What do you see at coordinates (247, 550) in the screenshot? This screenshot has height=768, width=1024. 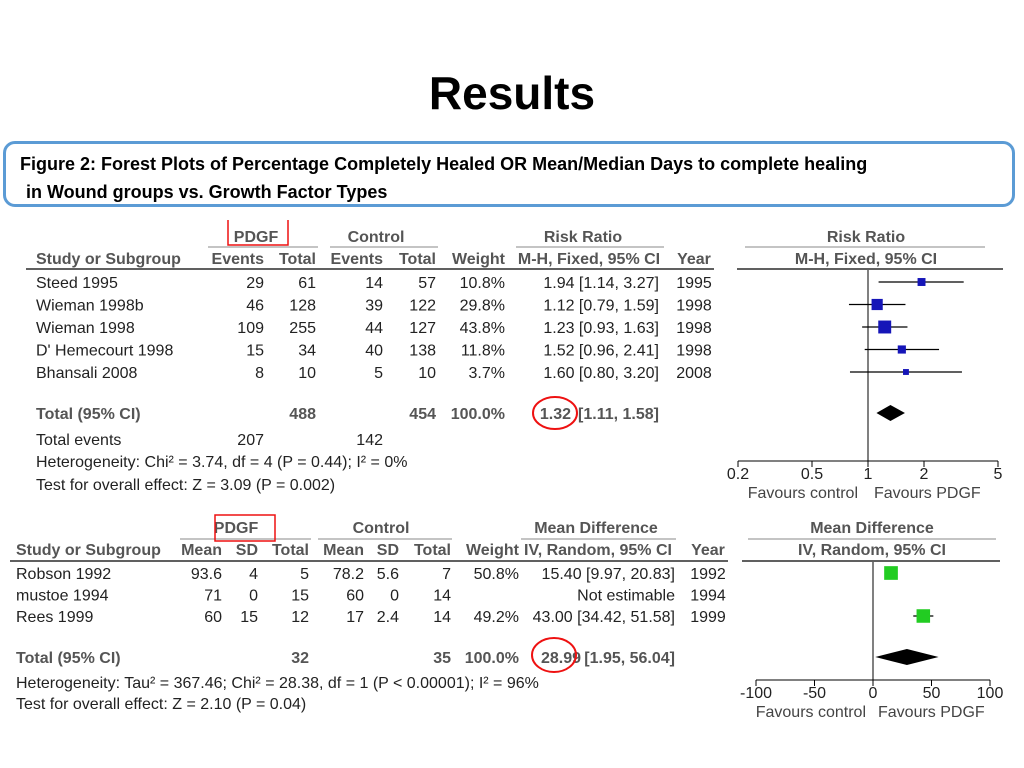 I see `sd1-column-header: SD` at bounding box center [247, 550].